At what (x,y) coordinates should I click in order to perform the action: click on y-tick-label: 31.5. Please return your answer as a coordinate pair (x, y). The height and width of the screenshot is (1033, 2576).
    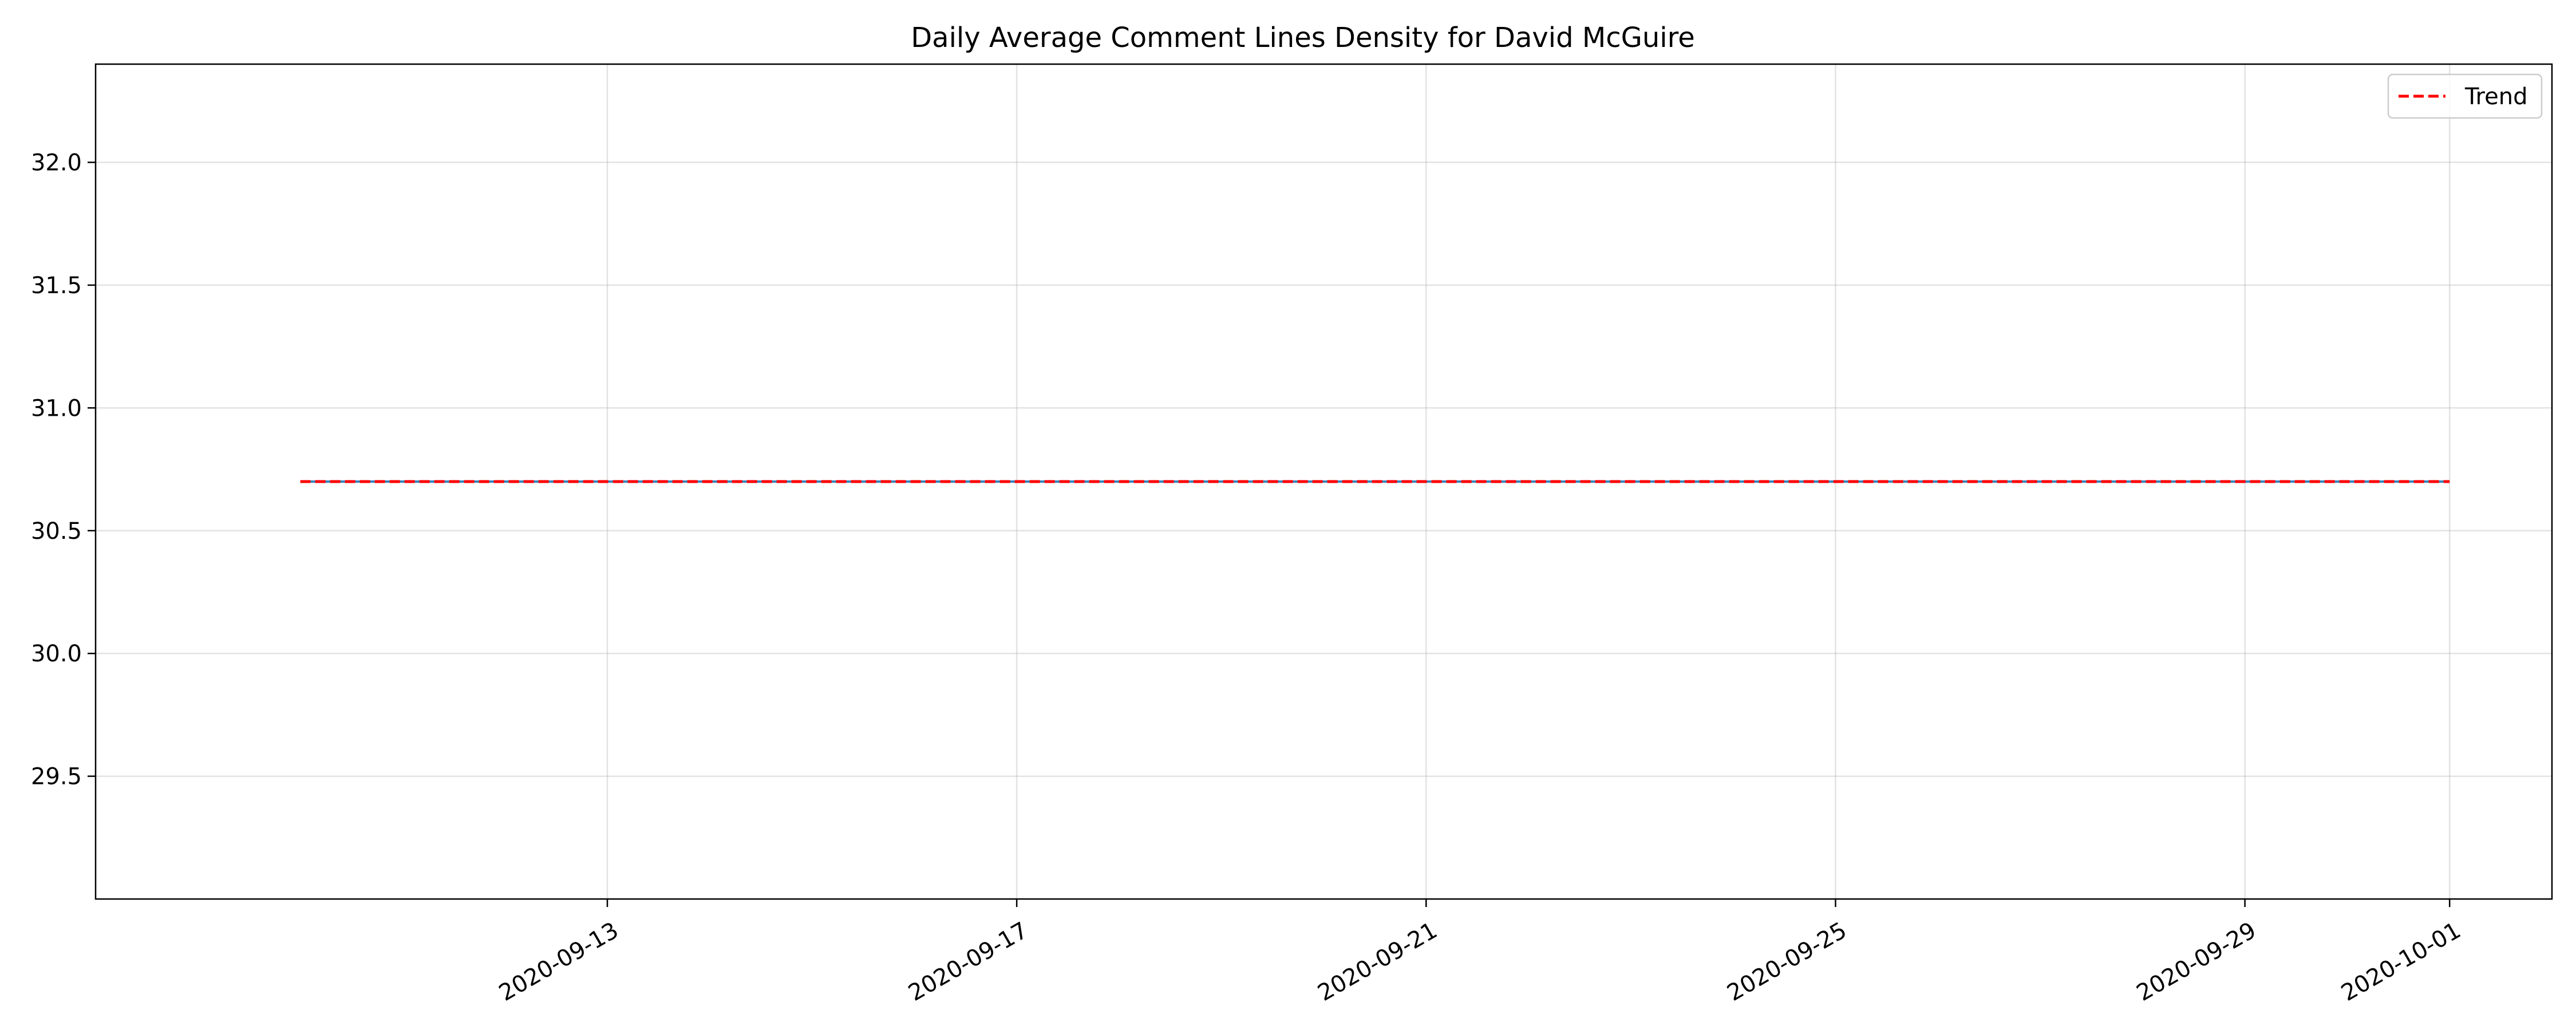
    Looking at the image, I should click on (56, 286).